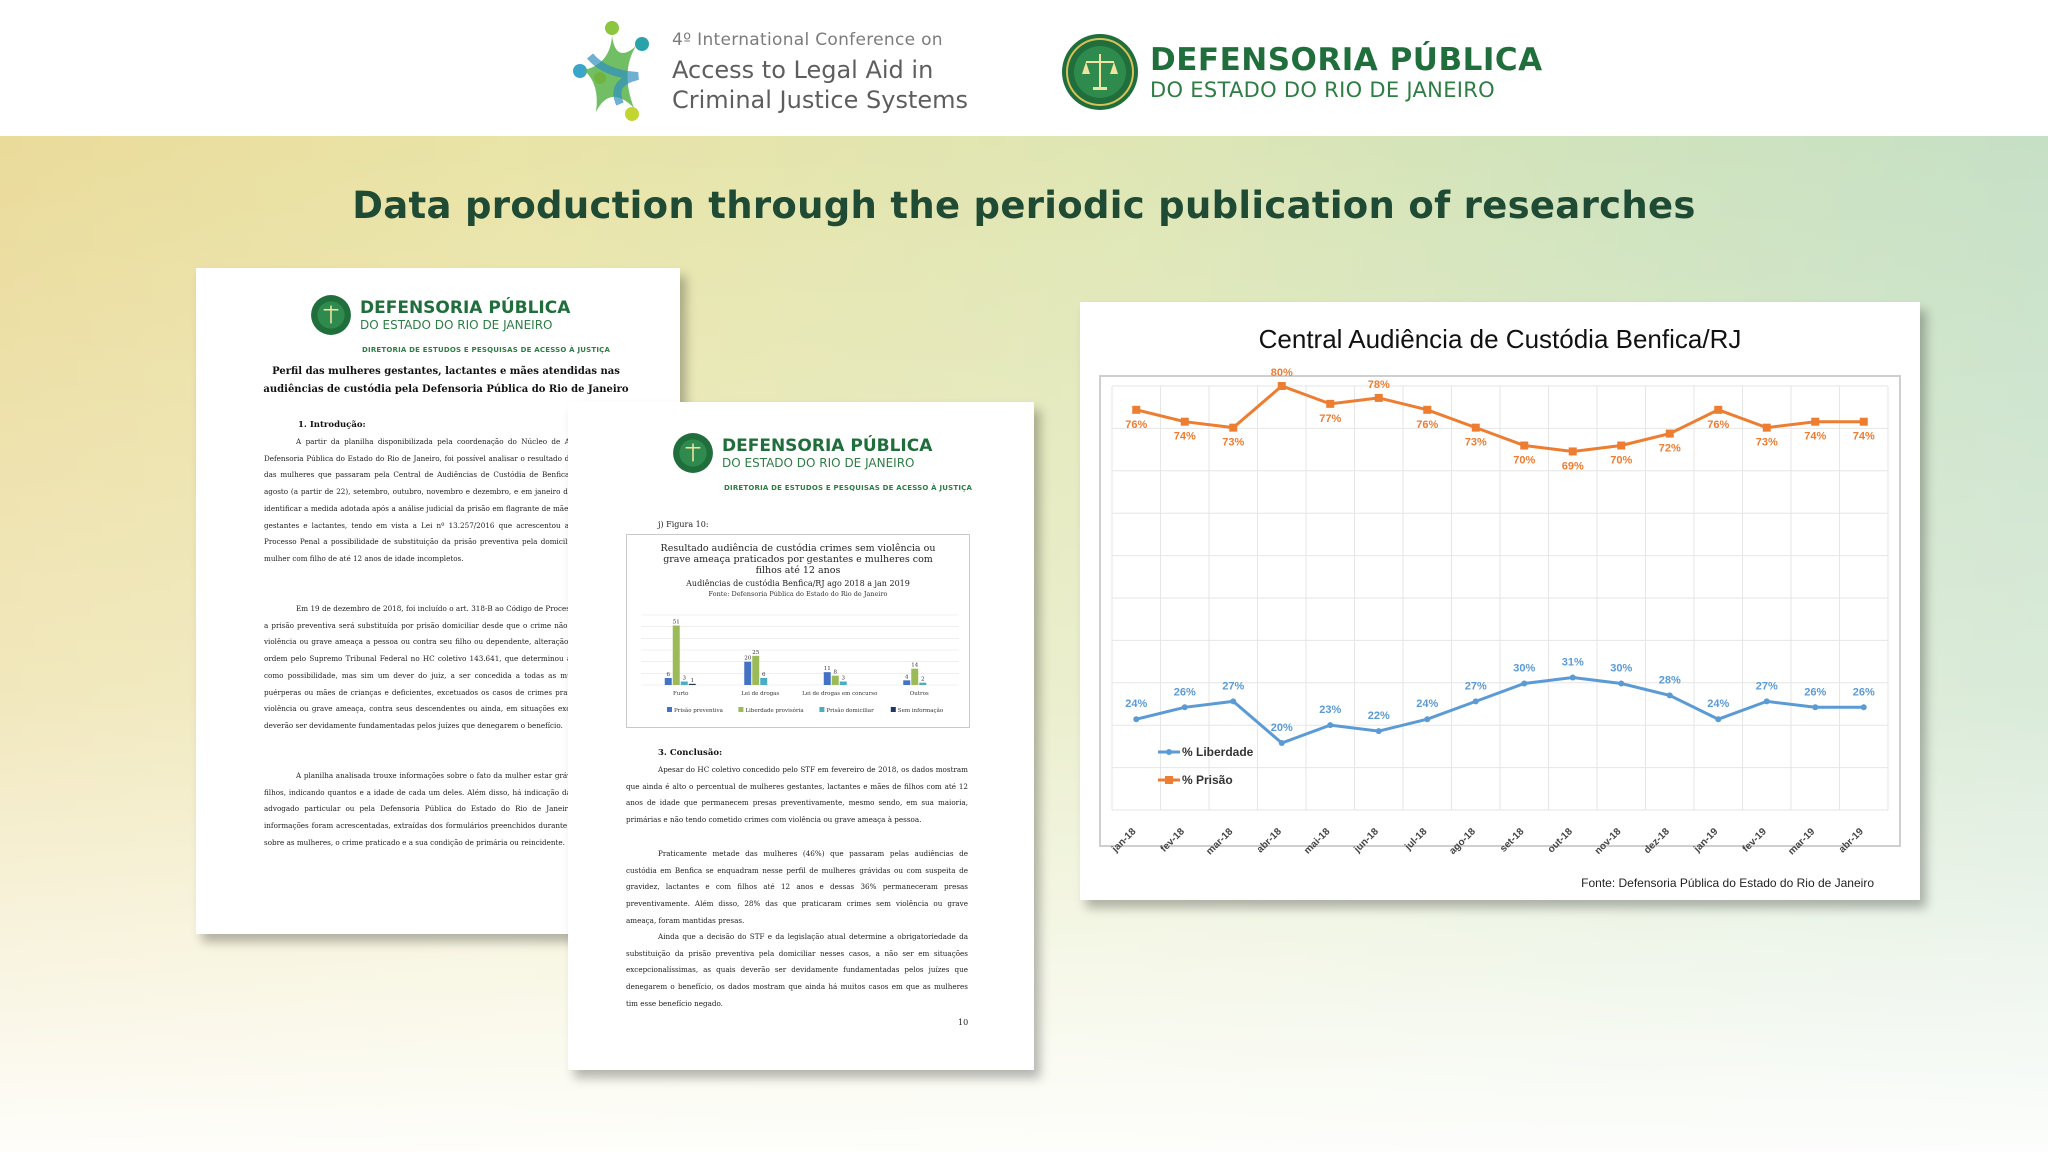 The width and height of the screenshot is (2048, 1152). What do you see at coordinates (1621, 669) in the screenshot?
I see `line-data-label: 30%` at bounding box center [1621, 669].